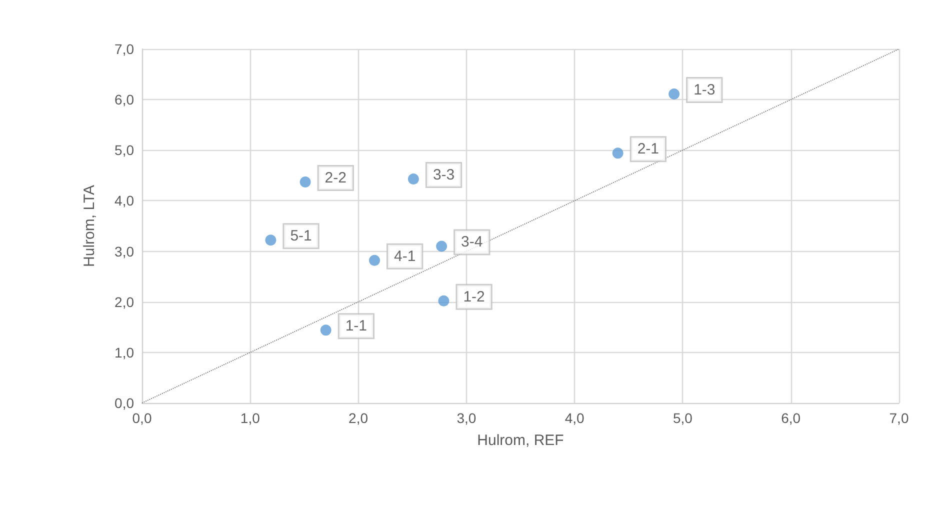 The image size is (940, 523). Describe the element at coordinates (472, 242) in the screenshot. I see `data-label: 3-4` at that location.